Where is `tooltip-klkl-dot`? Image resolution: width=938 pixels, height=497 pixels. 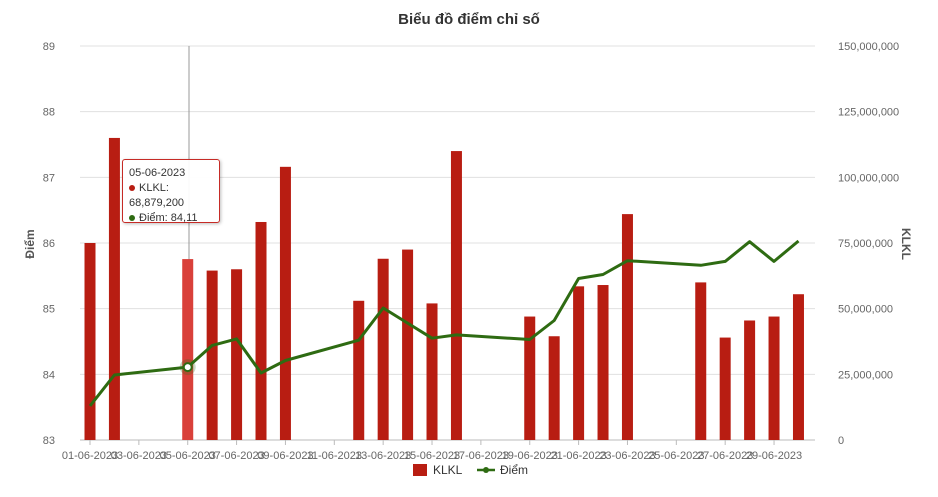
tooltip-klkl-dot is located at coordinates (132, 188).